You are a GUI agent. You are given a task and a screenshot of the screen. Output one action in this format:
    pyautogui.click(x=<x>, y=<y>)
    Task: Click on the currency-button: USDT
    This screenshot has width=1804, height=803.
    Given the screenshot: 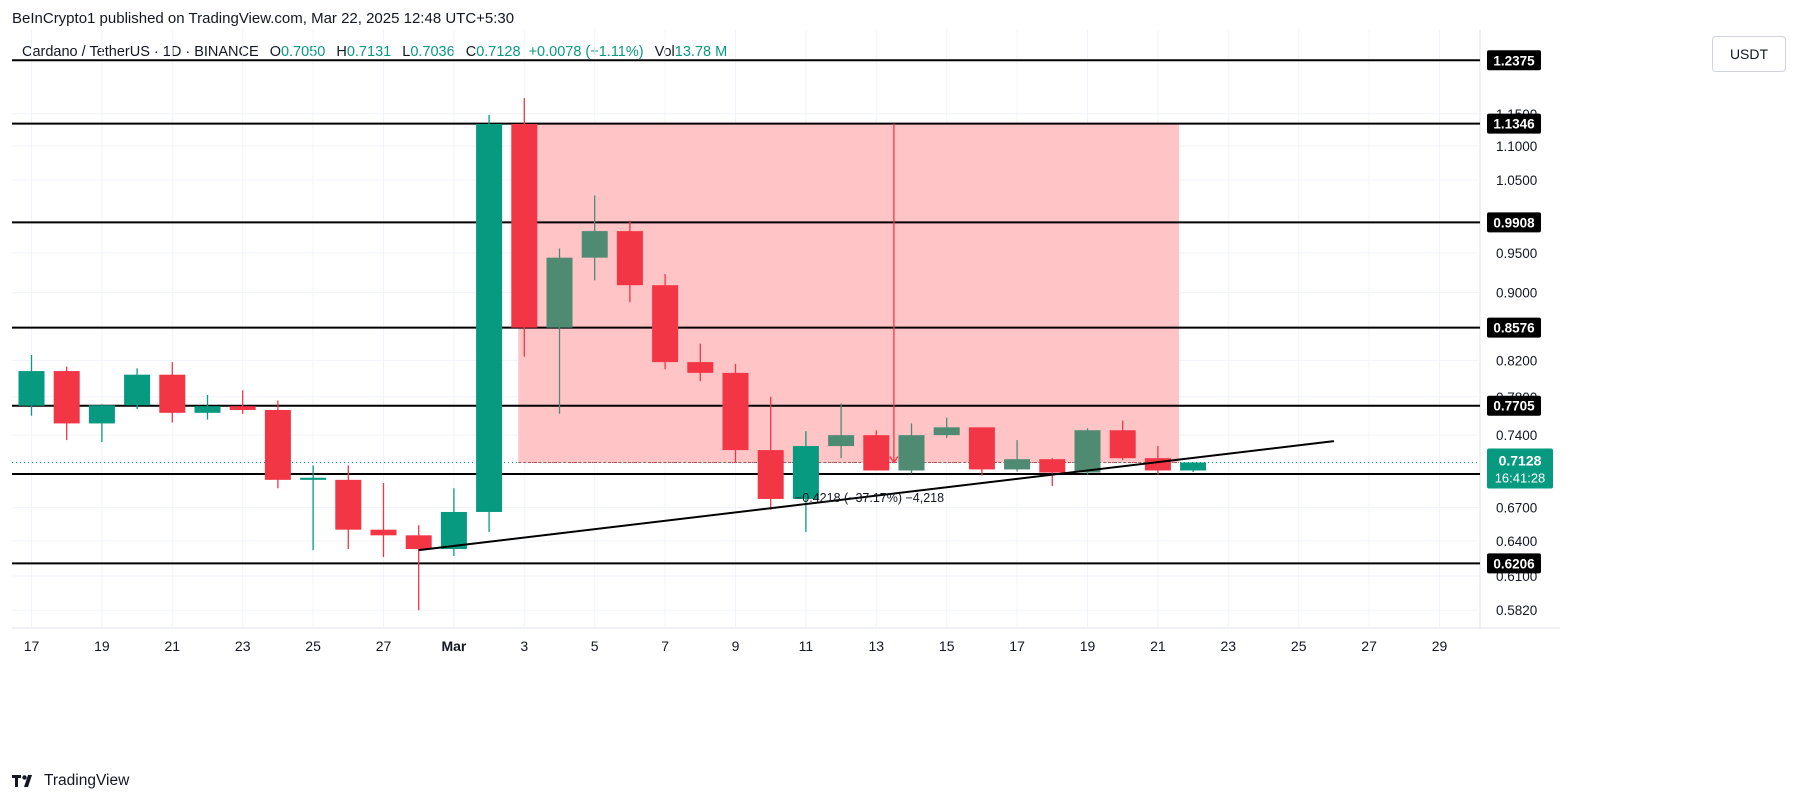 What is the action you would take?
    pyautogui.click(x=1749, y=54)
    